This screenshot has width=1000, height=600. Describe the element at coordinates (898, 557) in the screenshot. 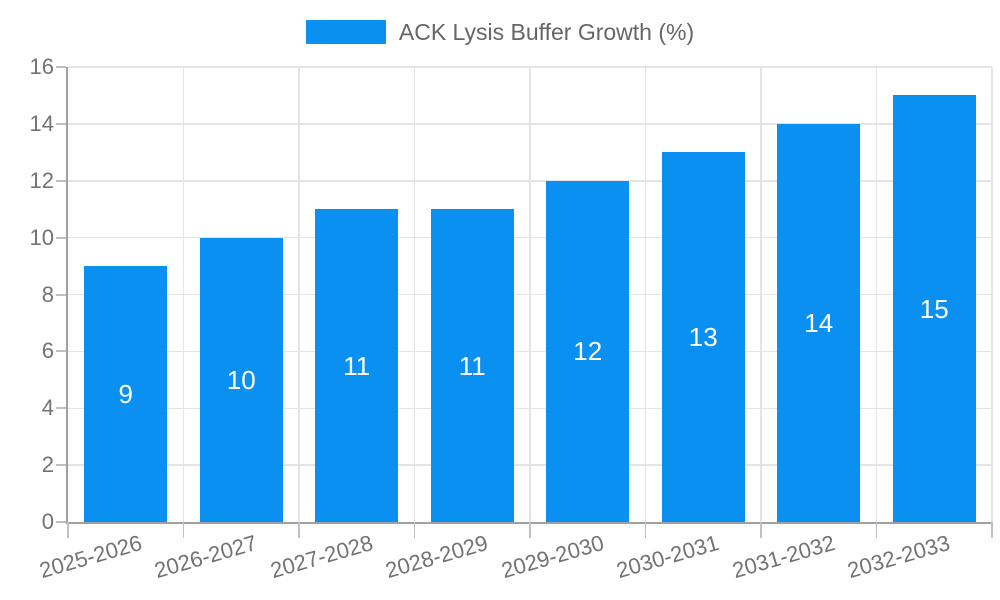

I see `x-tick-label: 2032-2033` at that location.